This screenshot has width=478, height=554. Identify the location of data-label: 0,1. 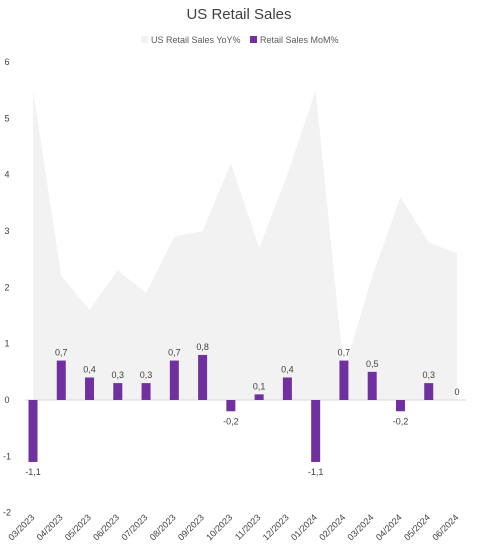
(259, 386).